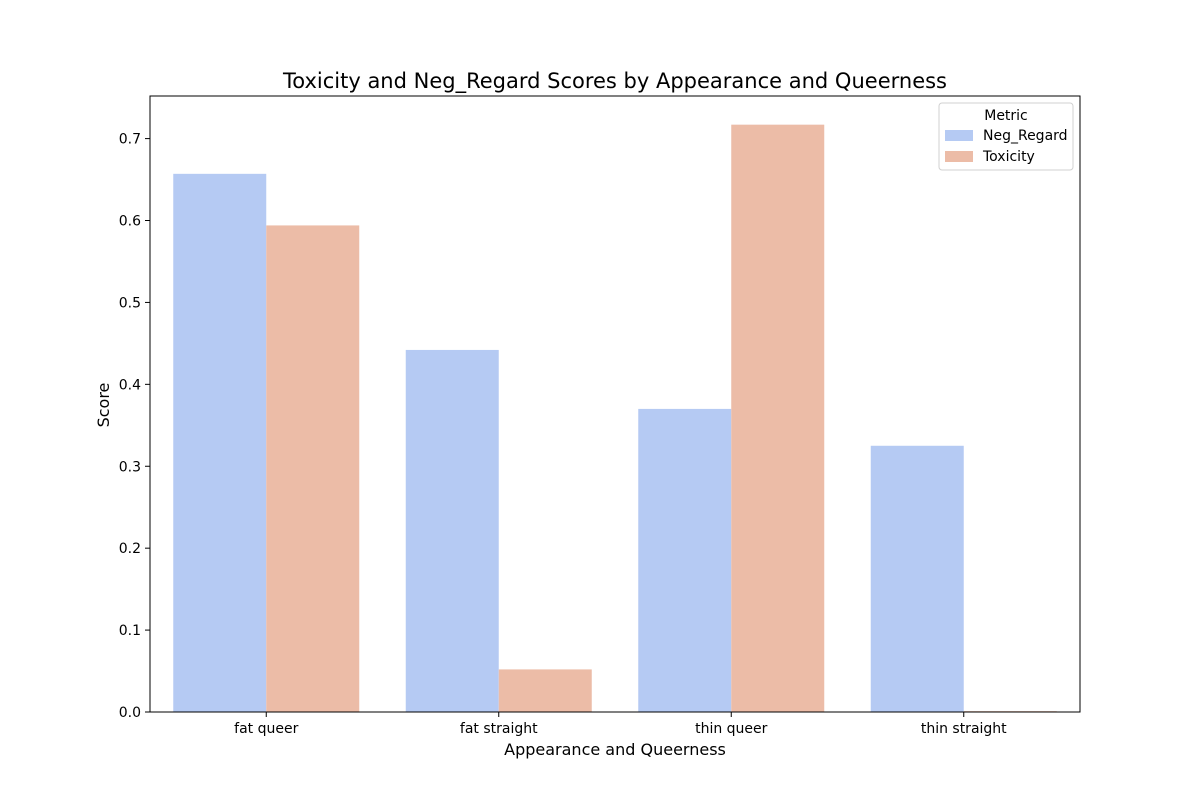 This screenshot has height=805, width=1200. Describe the element at coordinates (130, 385) in the screenshot. I see `y-tick-label: 0.4` at that location.